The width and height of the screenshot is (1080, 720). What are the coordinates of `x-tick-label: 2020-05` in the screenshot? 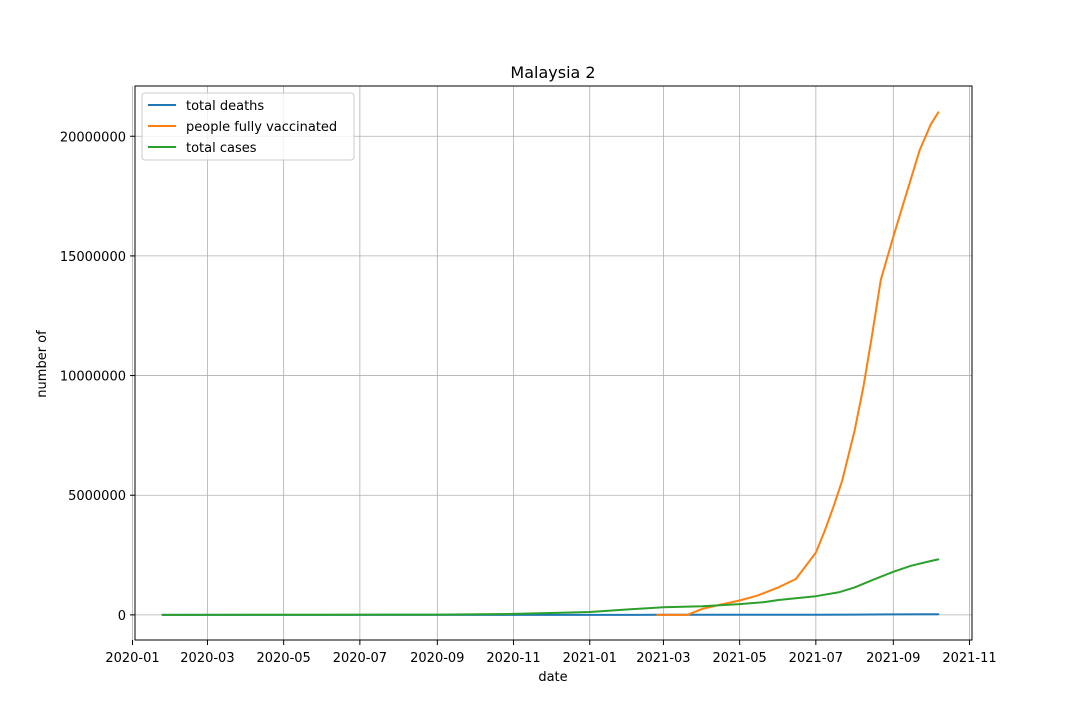 It's located at (283, 658).